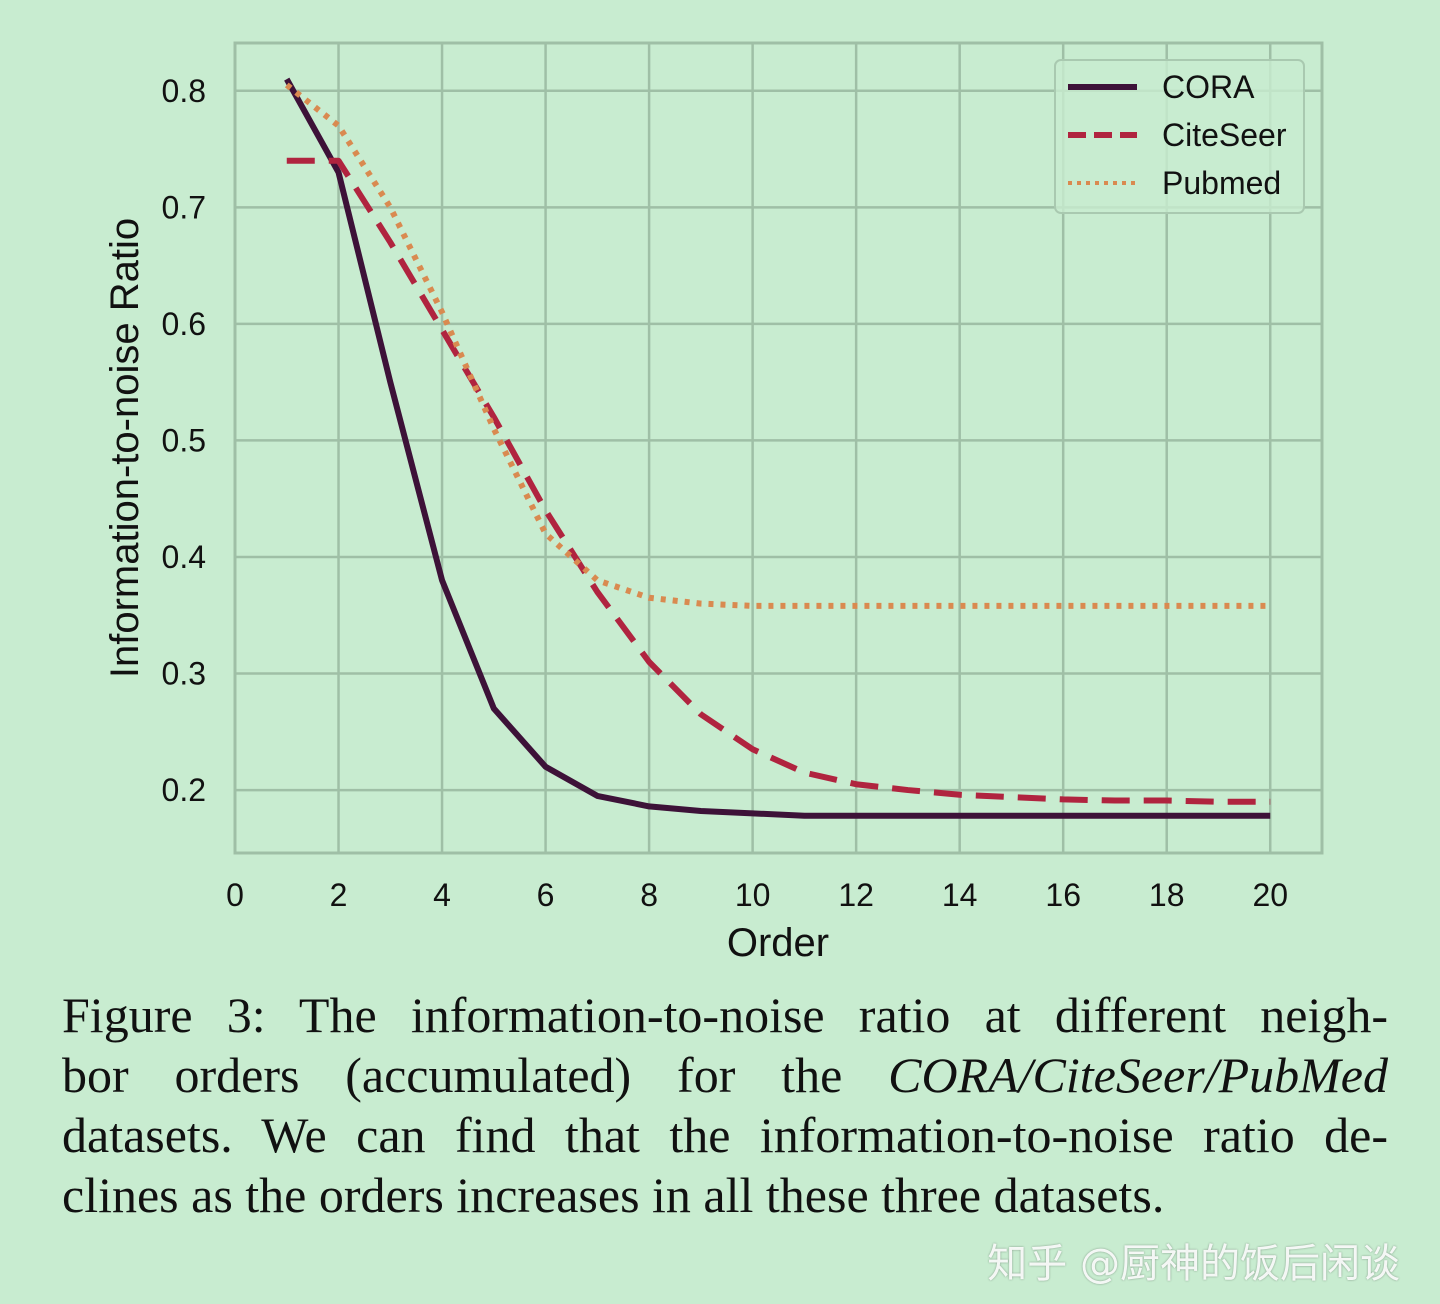  I want to click on x-tick-label: 20, so click(1270, 895).